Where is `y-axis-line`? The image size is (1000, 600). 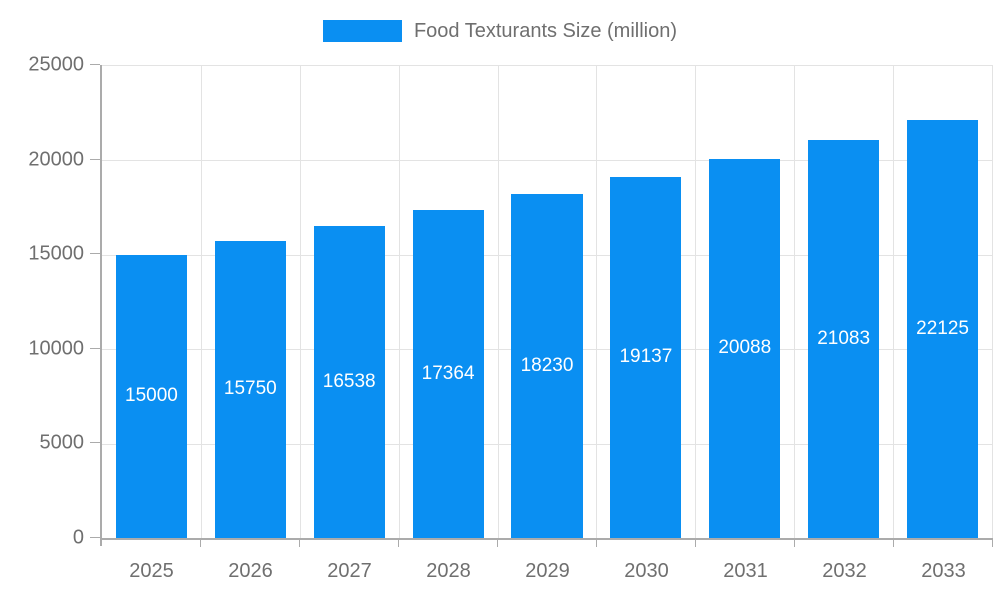
y-axis-line is located at coordinates (101, 305).